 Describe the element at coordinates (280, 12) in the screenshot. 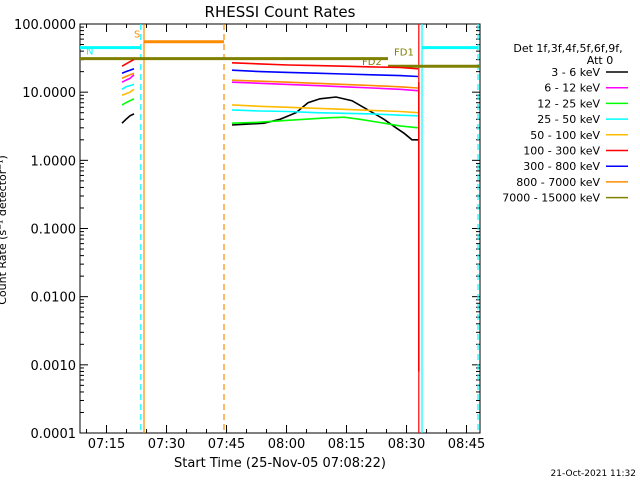

I see `chart-title: RHESSI Count Rates` at that location.